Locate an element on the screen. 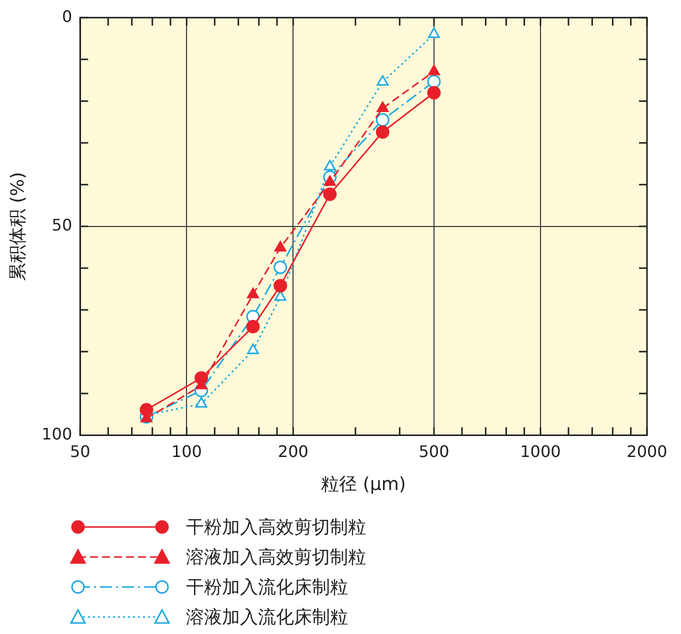 The image size is (681, 634). y-tick-label: 100 is located at coordinates (57, 434).